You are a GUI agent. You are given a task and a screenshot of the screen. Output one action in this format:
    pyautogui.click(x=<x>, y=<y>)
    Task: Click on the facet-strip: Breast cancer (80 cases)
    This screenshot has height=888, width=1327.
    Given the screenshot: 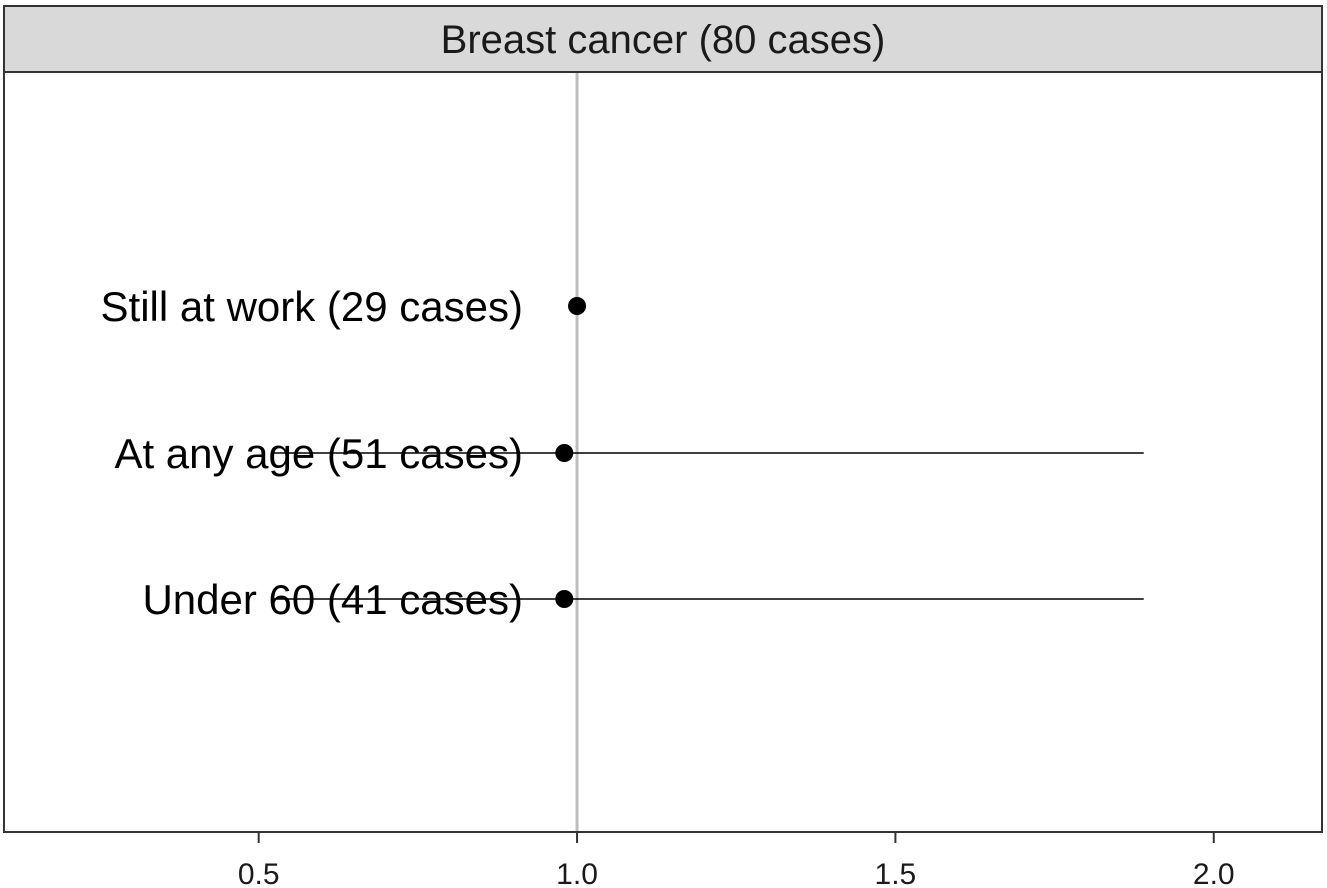 What is the action you would take?
    pyautogui.click(x=663, y=39)
    